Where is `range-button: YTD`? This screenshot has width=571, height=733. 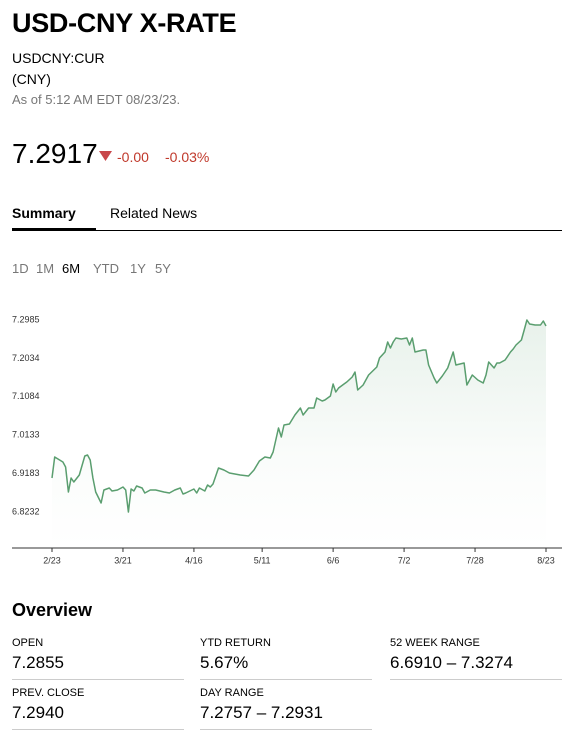 range-button: YTD is located at coordinates (106, 268).